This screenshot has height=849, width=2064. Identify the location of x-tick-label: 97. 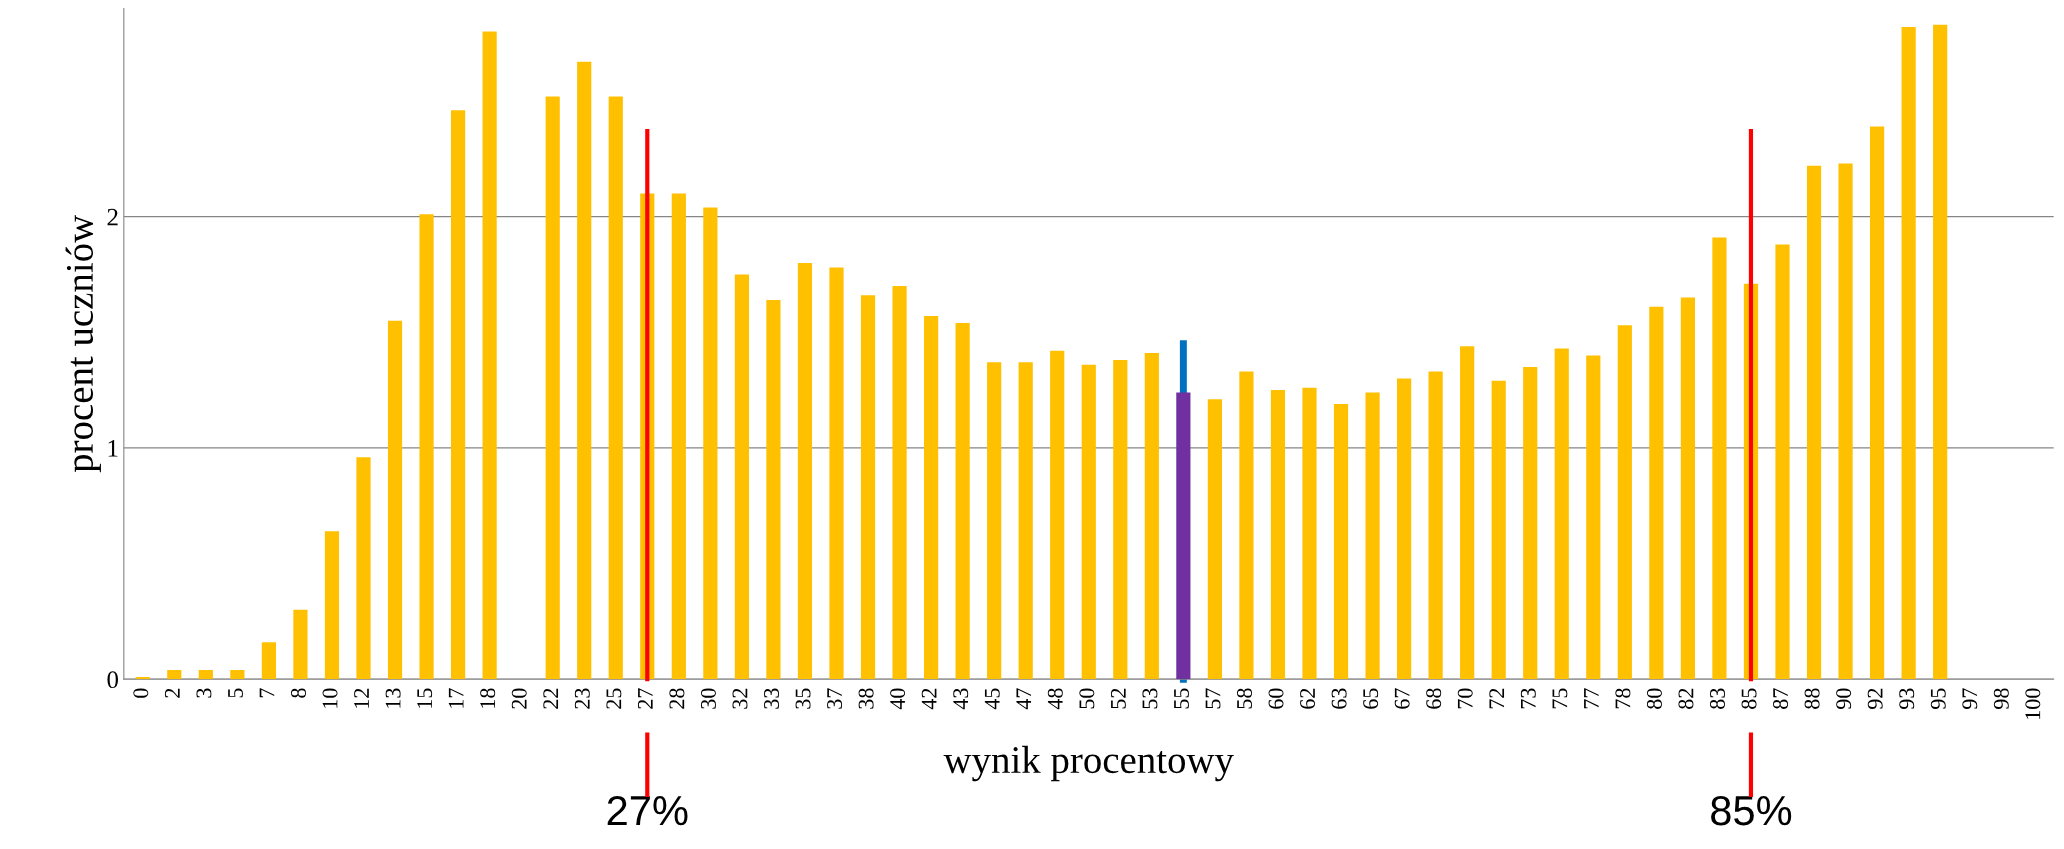
(1970, 699).